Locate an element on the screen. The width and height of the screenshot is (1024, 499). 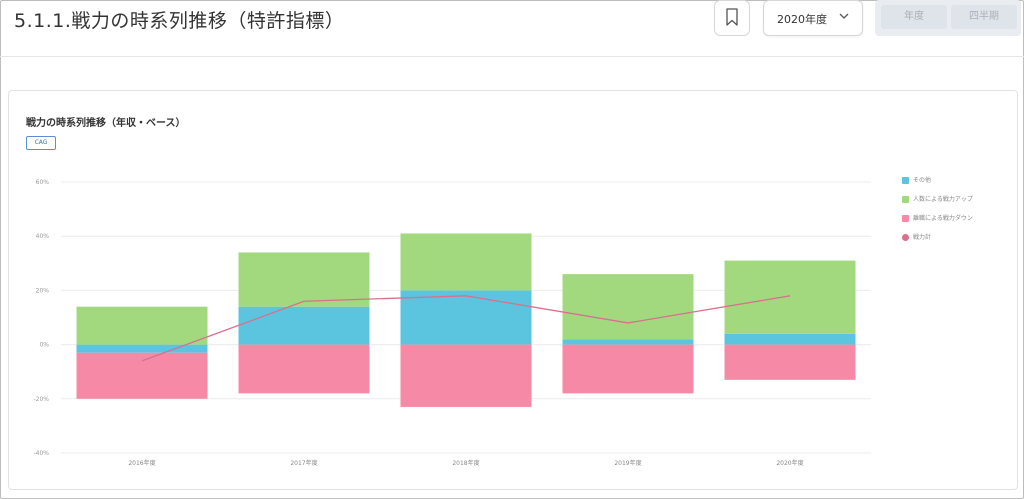
y-tick-label: 20% is located at coordinates (43, 290).